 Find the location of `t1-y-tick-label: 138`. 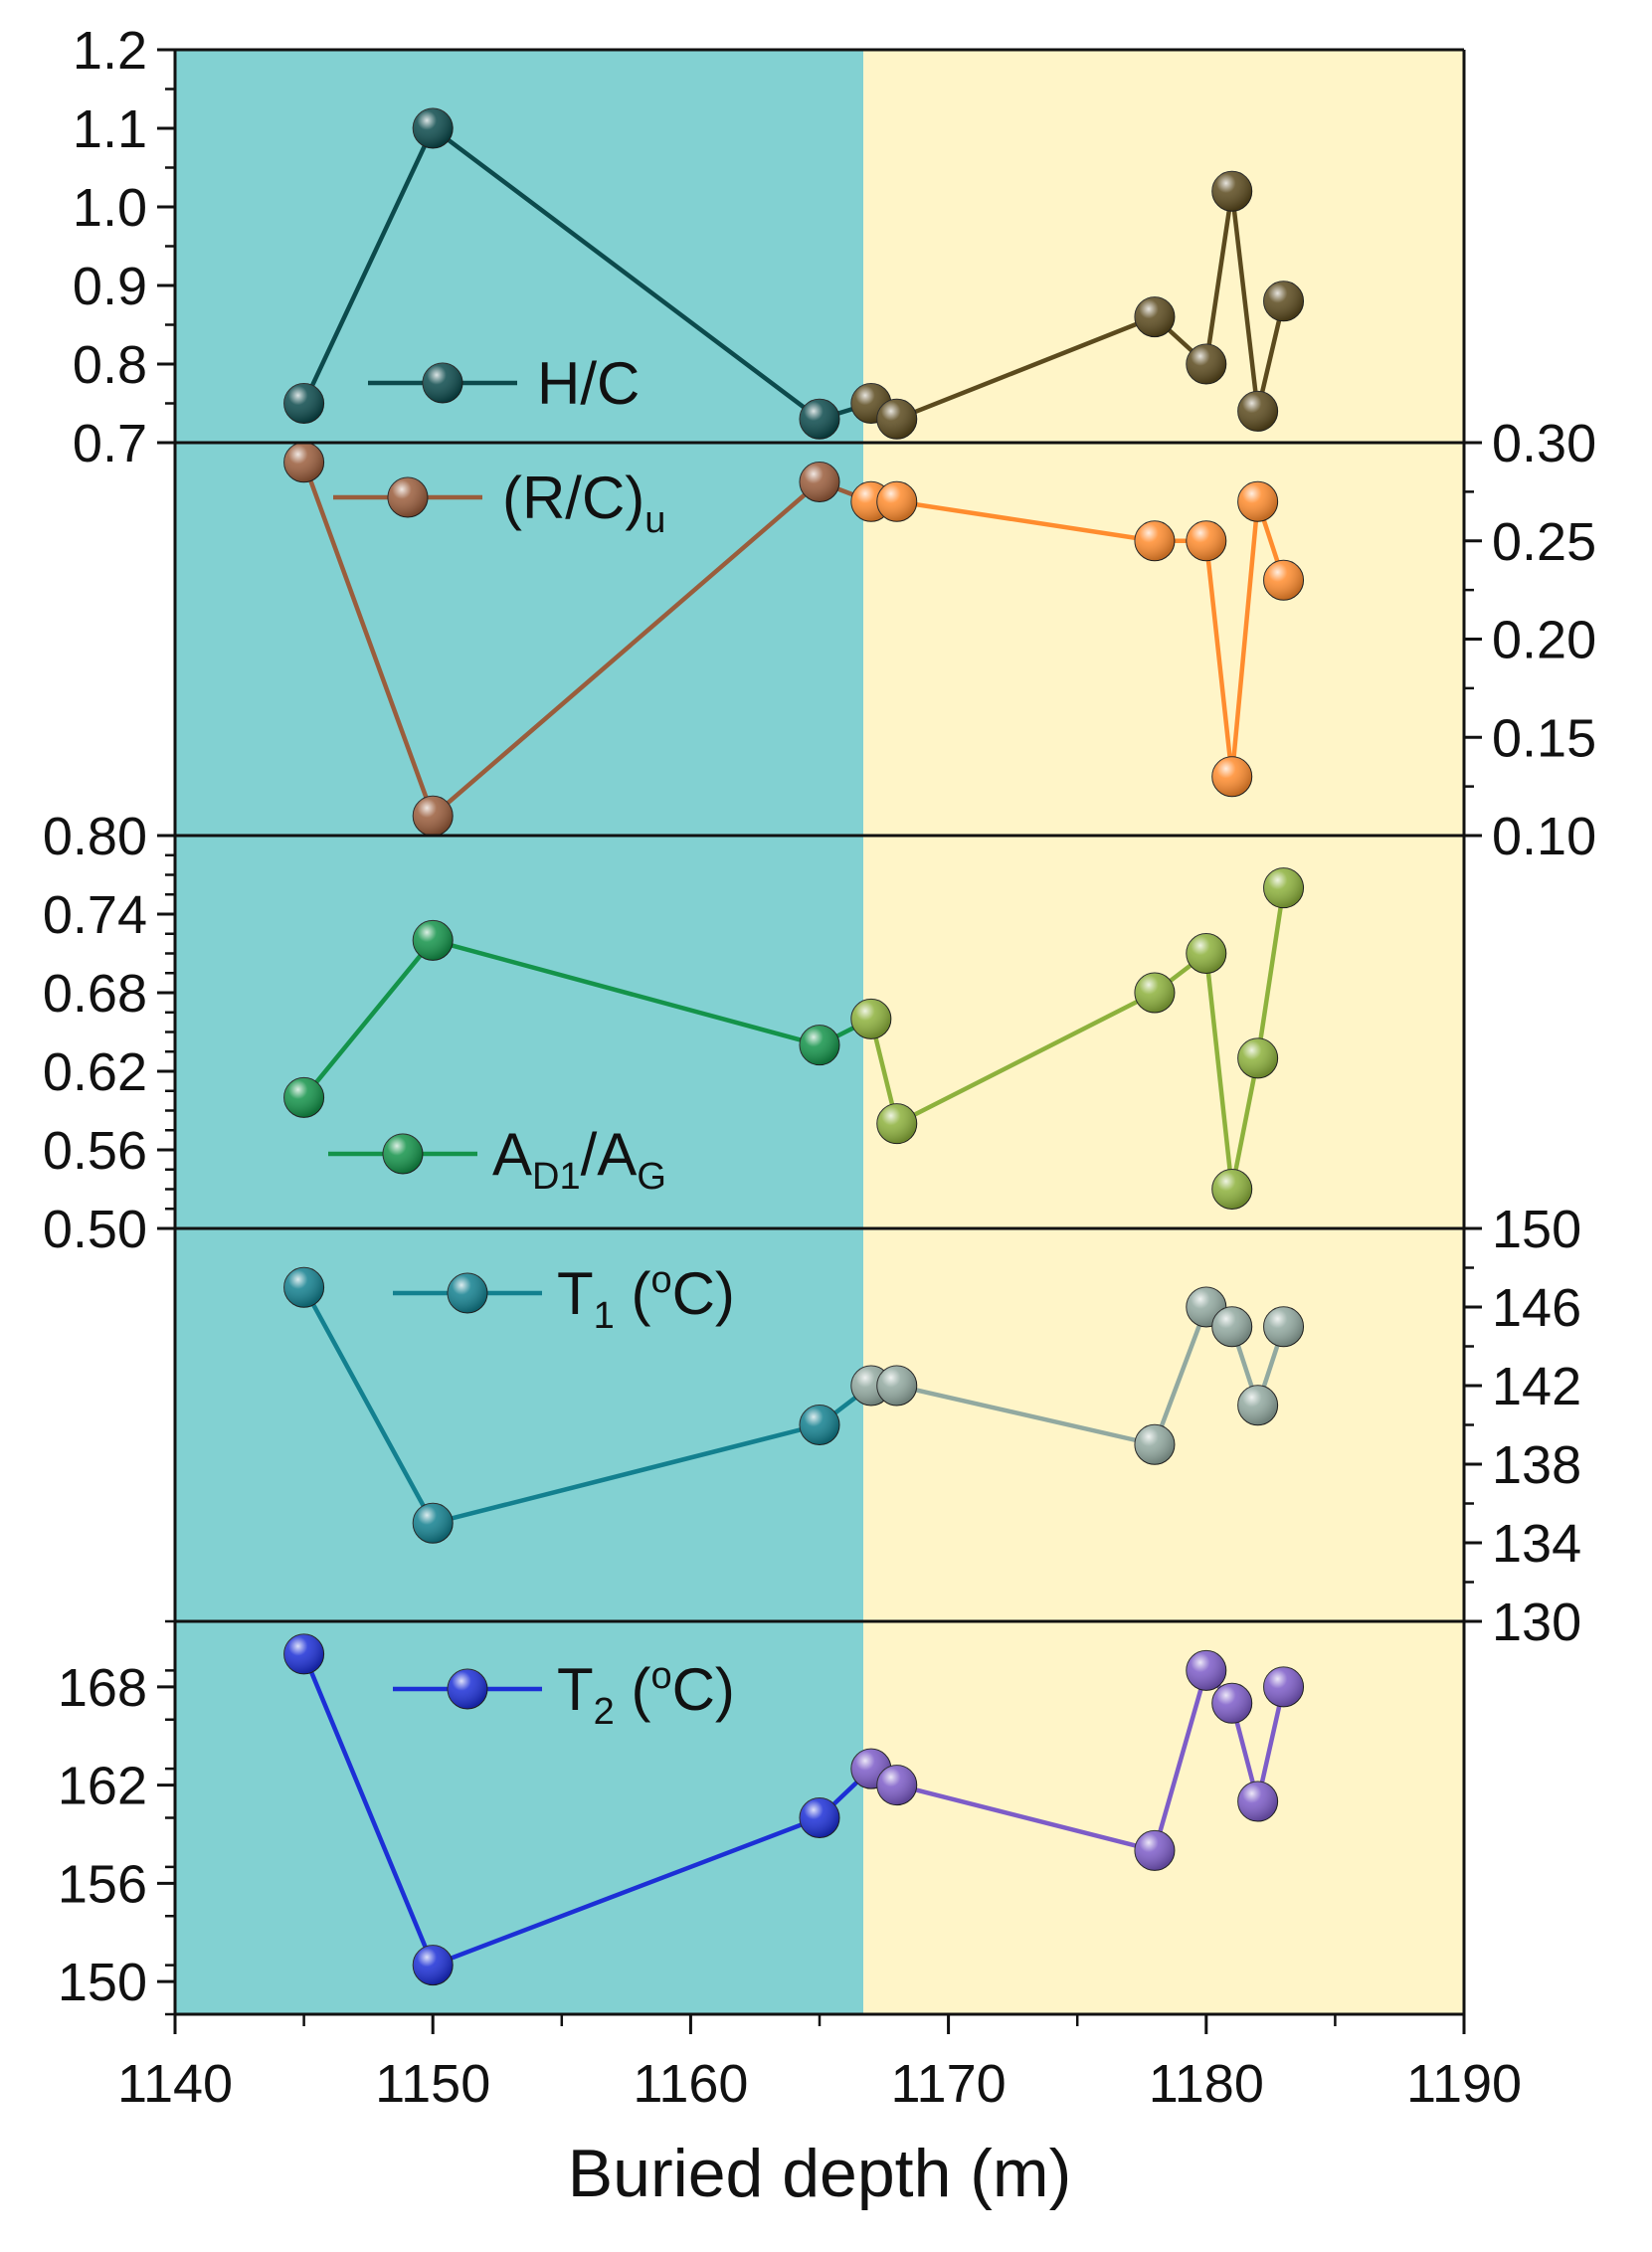

t1-y-tick-label: 138 is located at coordinates (1536, 1465).